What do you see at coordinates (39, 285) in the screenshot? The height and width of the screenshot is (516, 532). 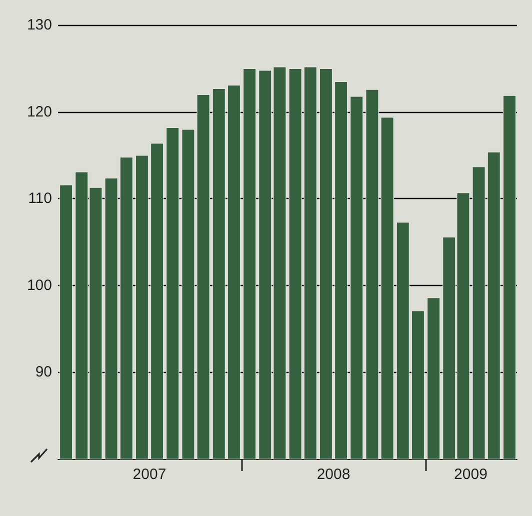 I see `y-tick-label: 100` at bounding box center [39, 285].